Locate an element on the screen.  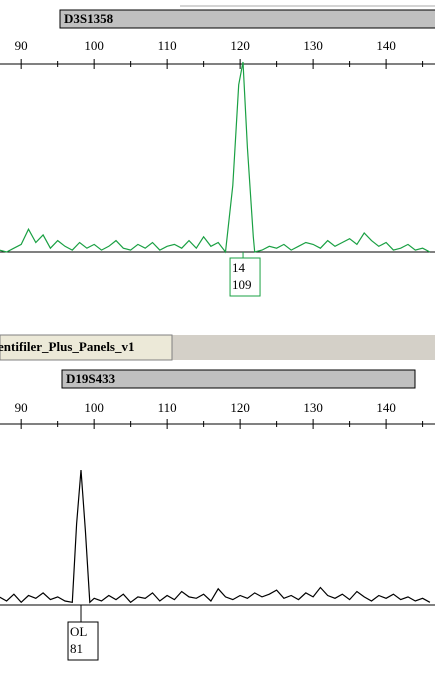
marker-name: D19S433 is located at coordinates (91, 378).